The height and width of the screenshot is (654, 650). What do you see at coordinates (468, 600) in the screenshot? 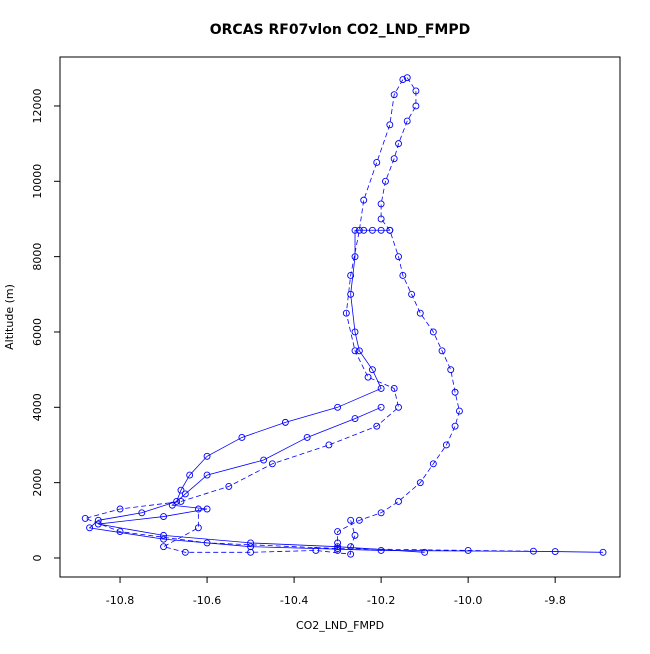
I see `x-tick-label: -10.0` at bounding box center [468, 600].